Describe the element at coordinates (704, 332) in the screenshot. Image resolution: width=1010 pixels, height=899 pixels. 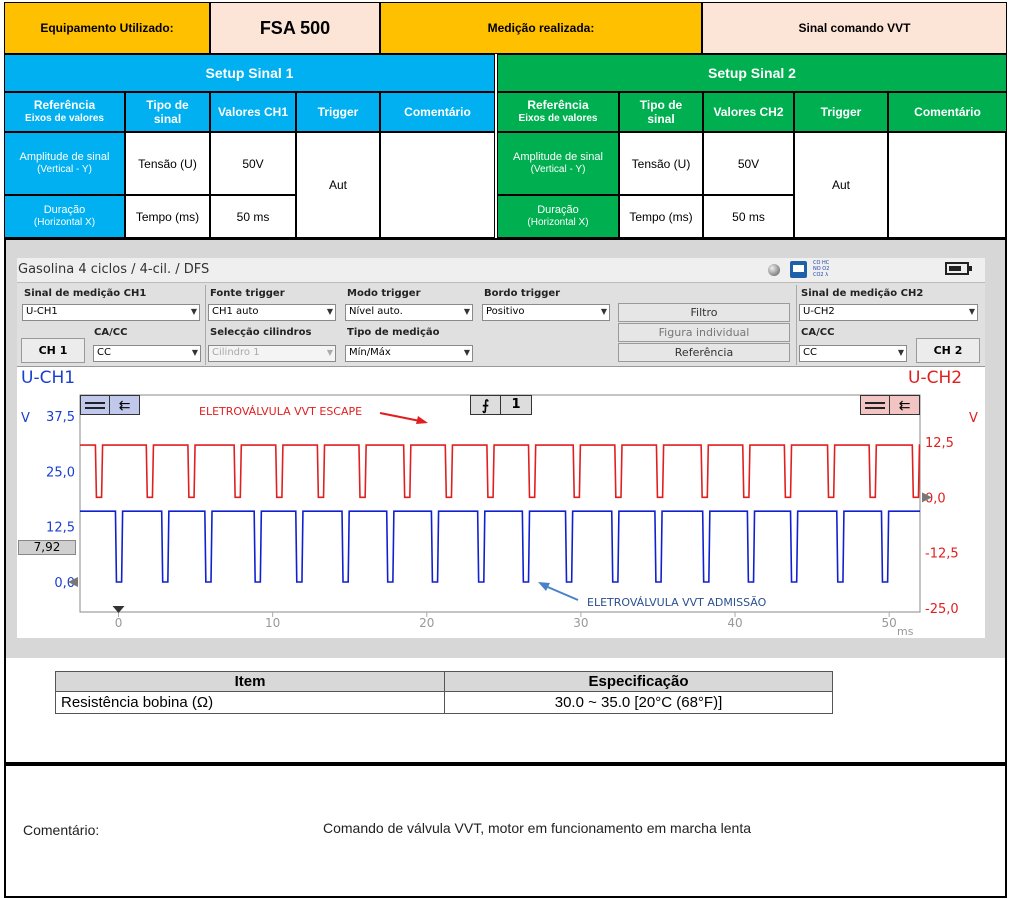
I see `figura-individual-button: Figura individual` at that location.